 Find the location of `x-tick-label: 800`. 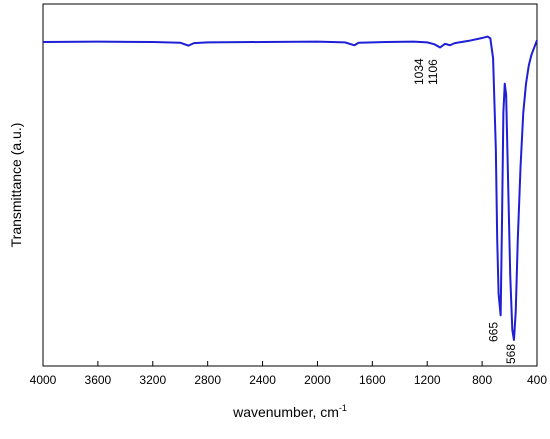

x-tick-label: 800 is located at coordinates (482, 380).